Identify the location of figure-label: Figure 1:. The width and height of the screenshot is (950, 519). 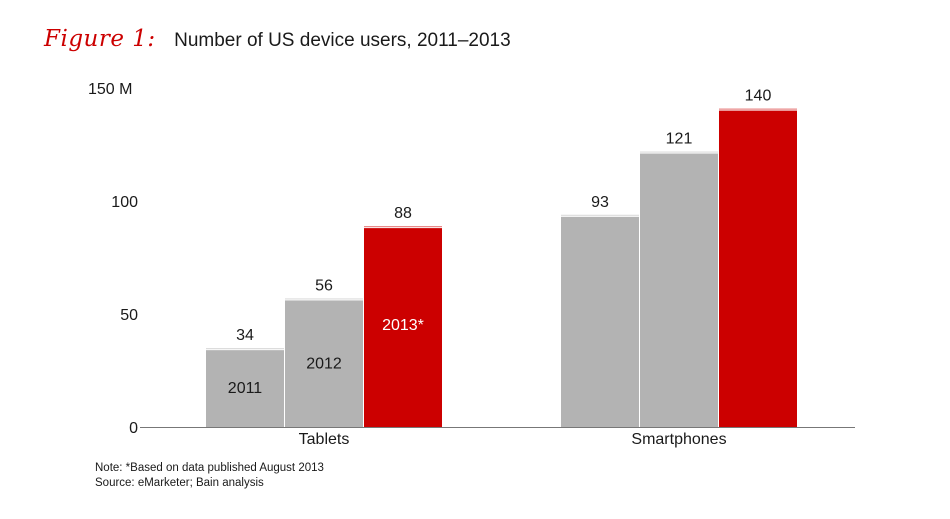
(100, 39).